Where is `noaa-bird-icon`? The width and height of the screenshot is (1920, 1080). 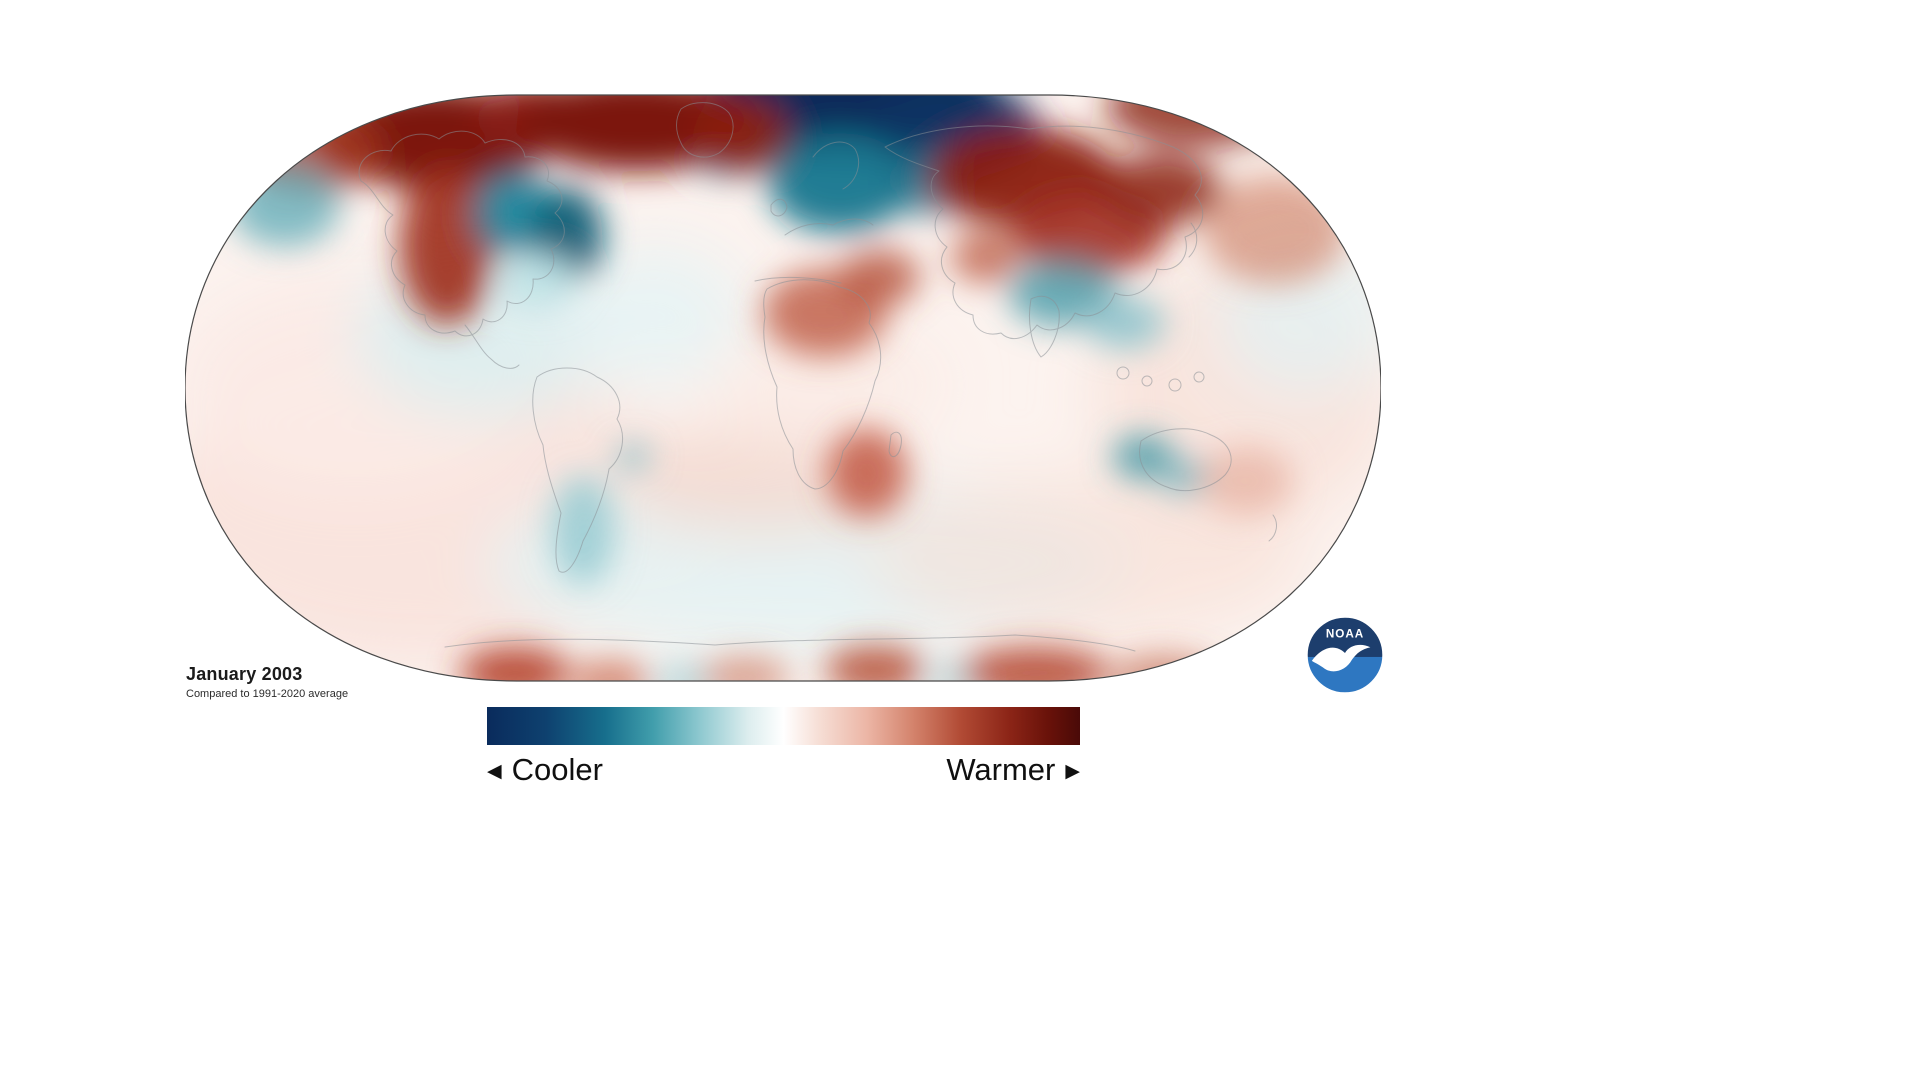 noaa-bird-icon is located at coordinates (1341, 658).